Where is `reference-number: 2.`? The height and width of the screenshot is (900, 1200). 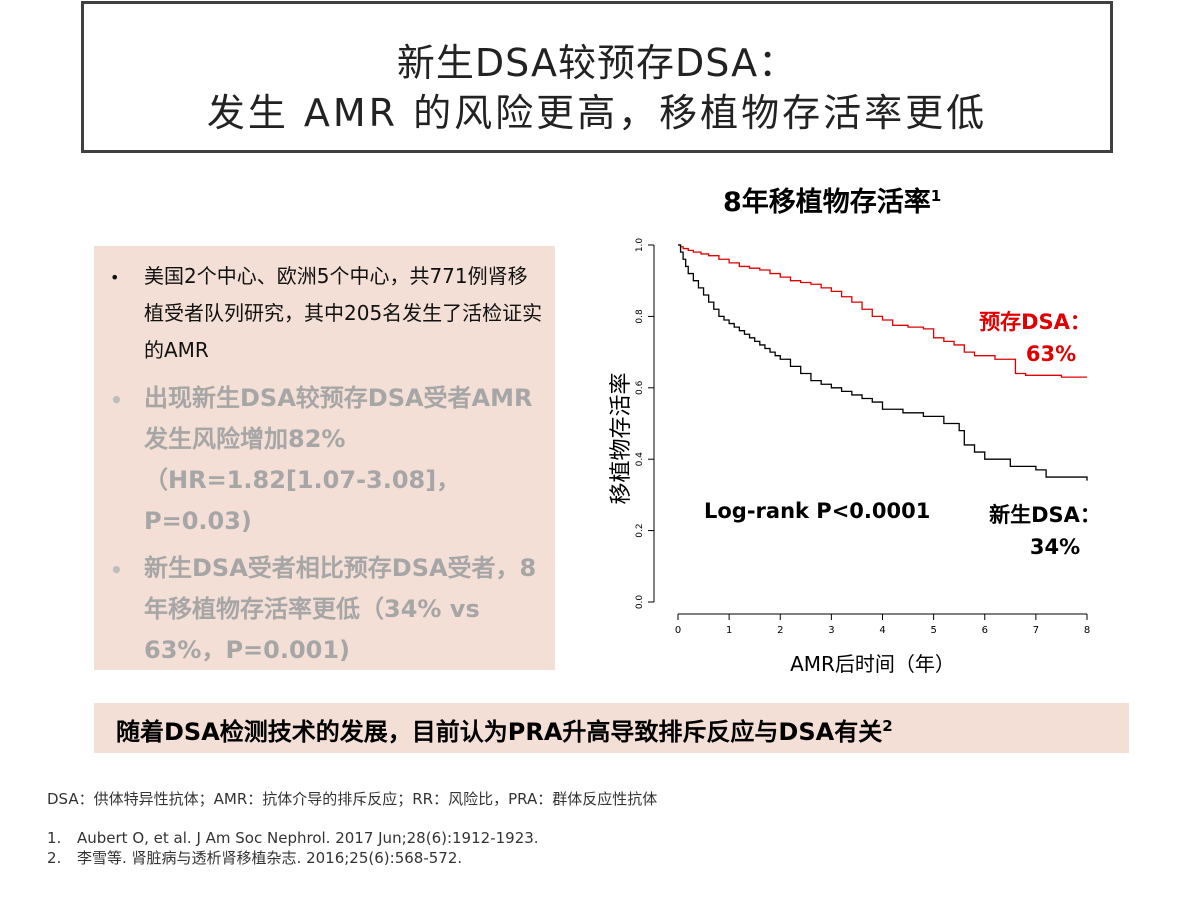
reference-number: 2. is located at coordinates (54, 858).